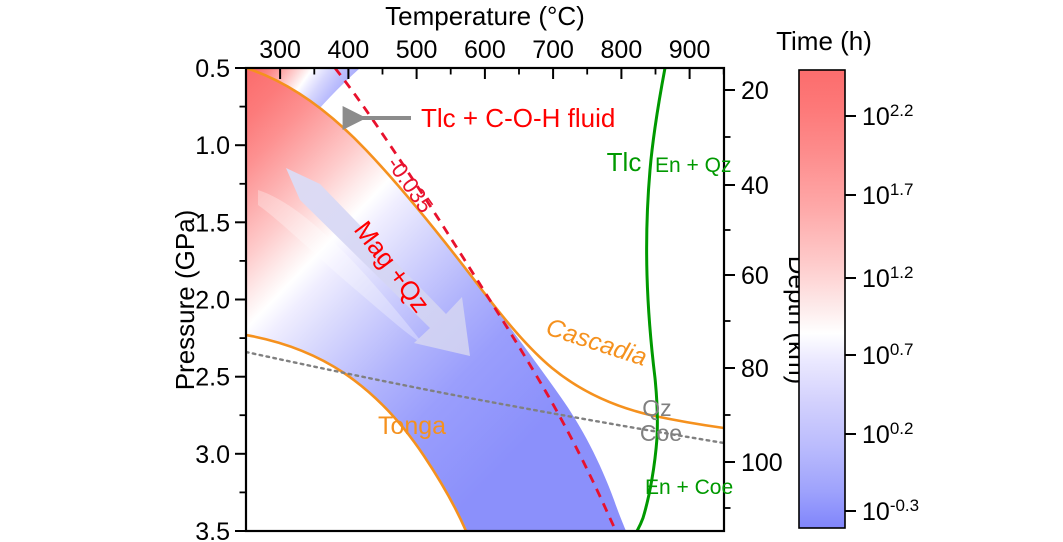 Image resolution: width=1063 pixels, height=542 pixels. I want to click on y-tick-label: 0.5, so click(212, 69).